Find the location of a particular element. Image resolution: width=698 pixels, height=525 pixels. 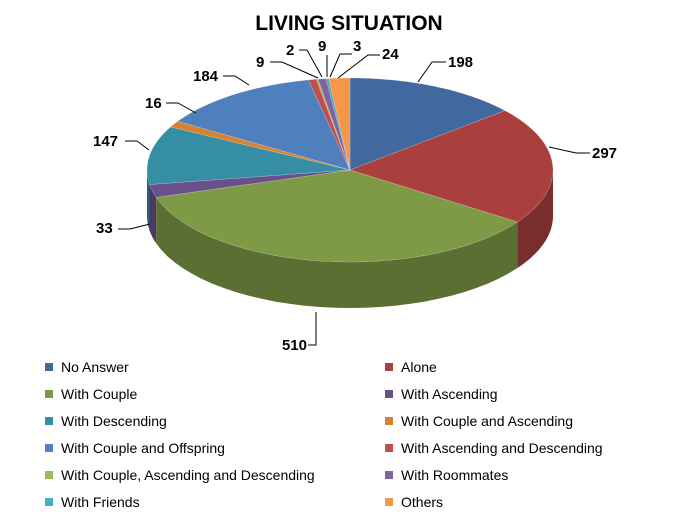

data-label-8: 2 is located at coordinates (290, 50).